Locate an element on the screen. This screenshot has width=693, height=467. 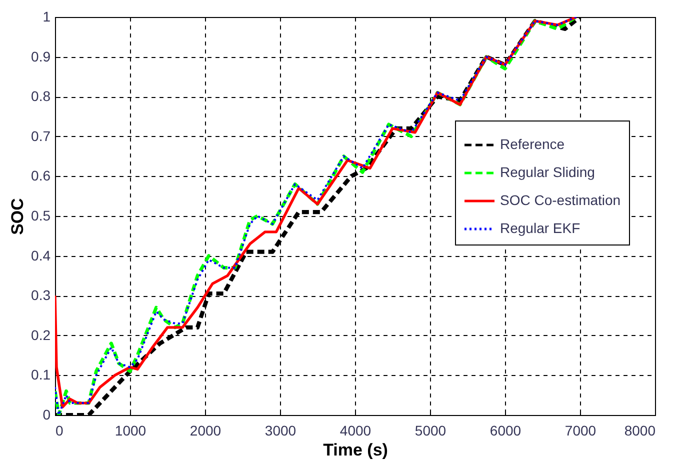
y-axis-title: SOC is located at coordinates (18, 216).